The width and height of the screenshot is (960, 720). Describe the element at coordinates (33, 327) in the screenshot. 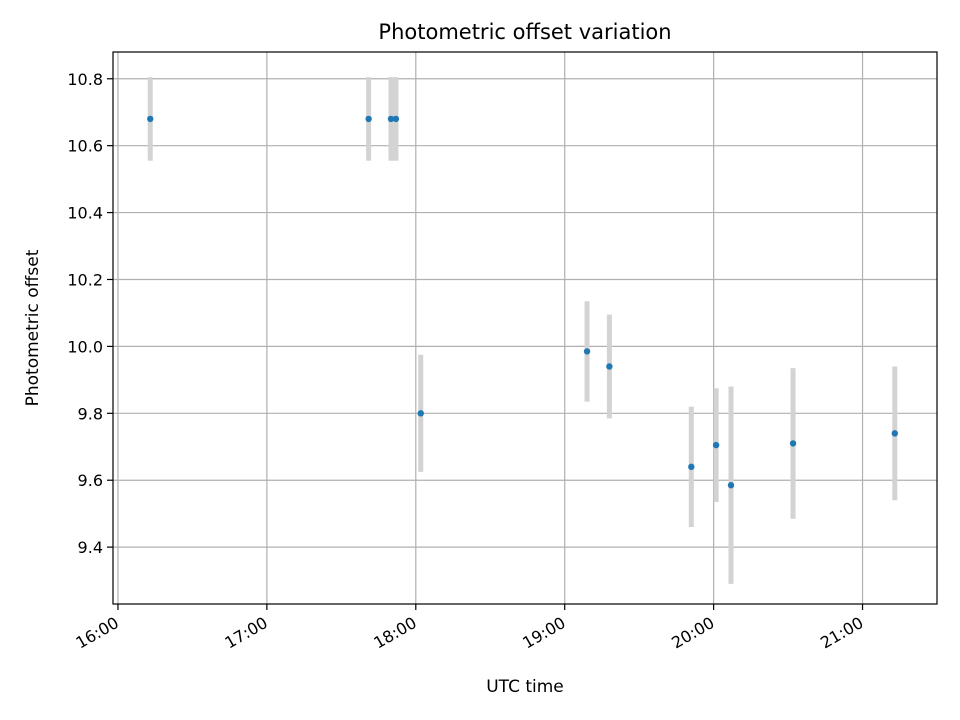

I see `y-axis-label: Photometric offset` at that location.